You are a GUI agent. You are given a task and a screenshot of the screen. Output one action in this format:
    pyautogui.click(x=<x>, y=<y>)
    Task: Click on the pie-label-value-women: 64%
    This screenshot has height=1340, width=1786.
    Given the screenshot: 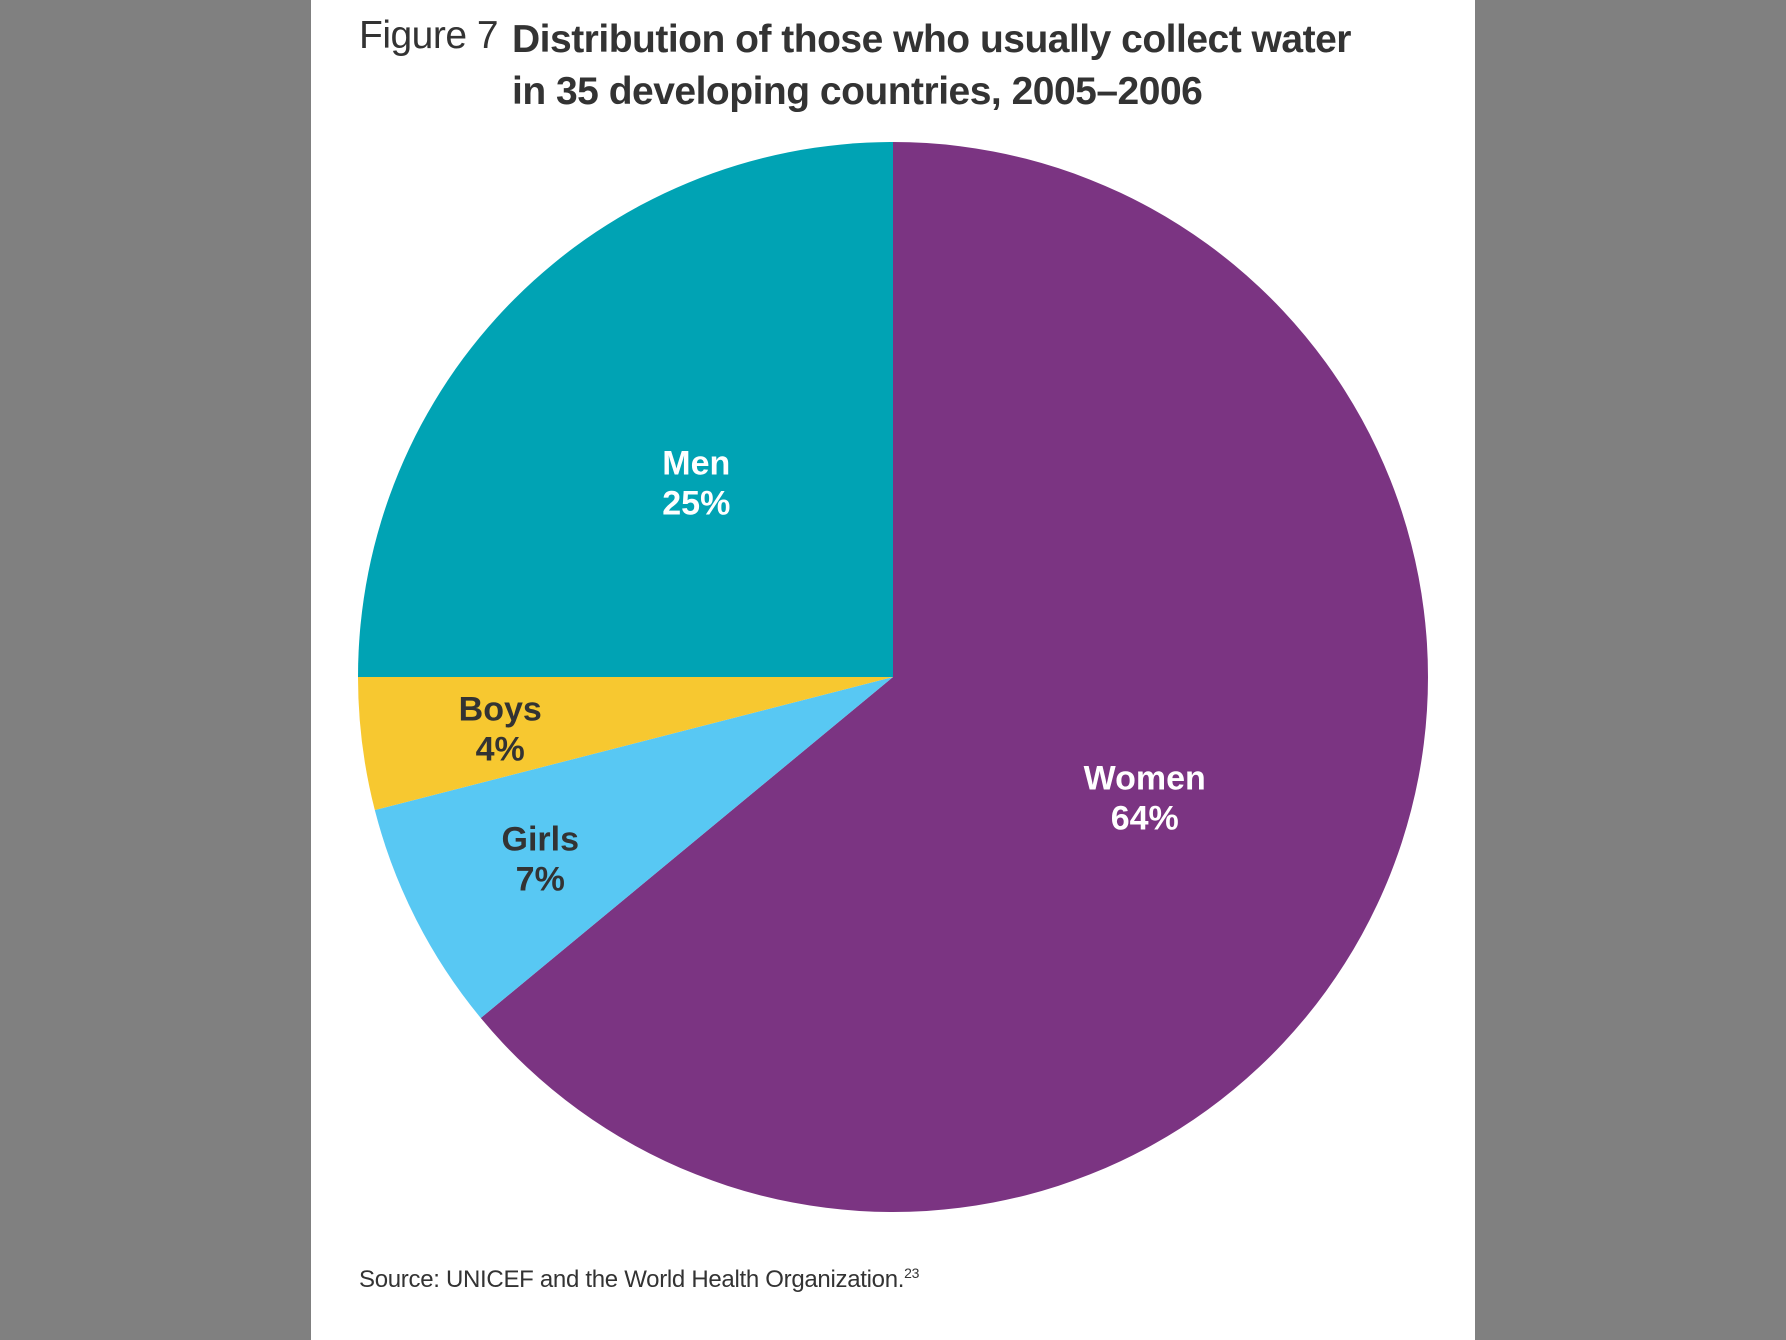 What is the action you would take?
    pyautogui.click(x=1145, y=818)
    